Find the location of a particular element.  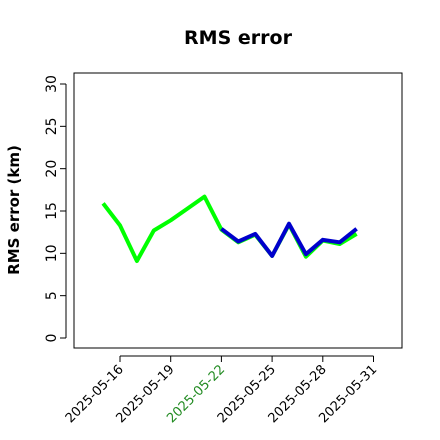

chart-title: RMS error is located at coordinates (238, 38).